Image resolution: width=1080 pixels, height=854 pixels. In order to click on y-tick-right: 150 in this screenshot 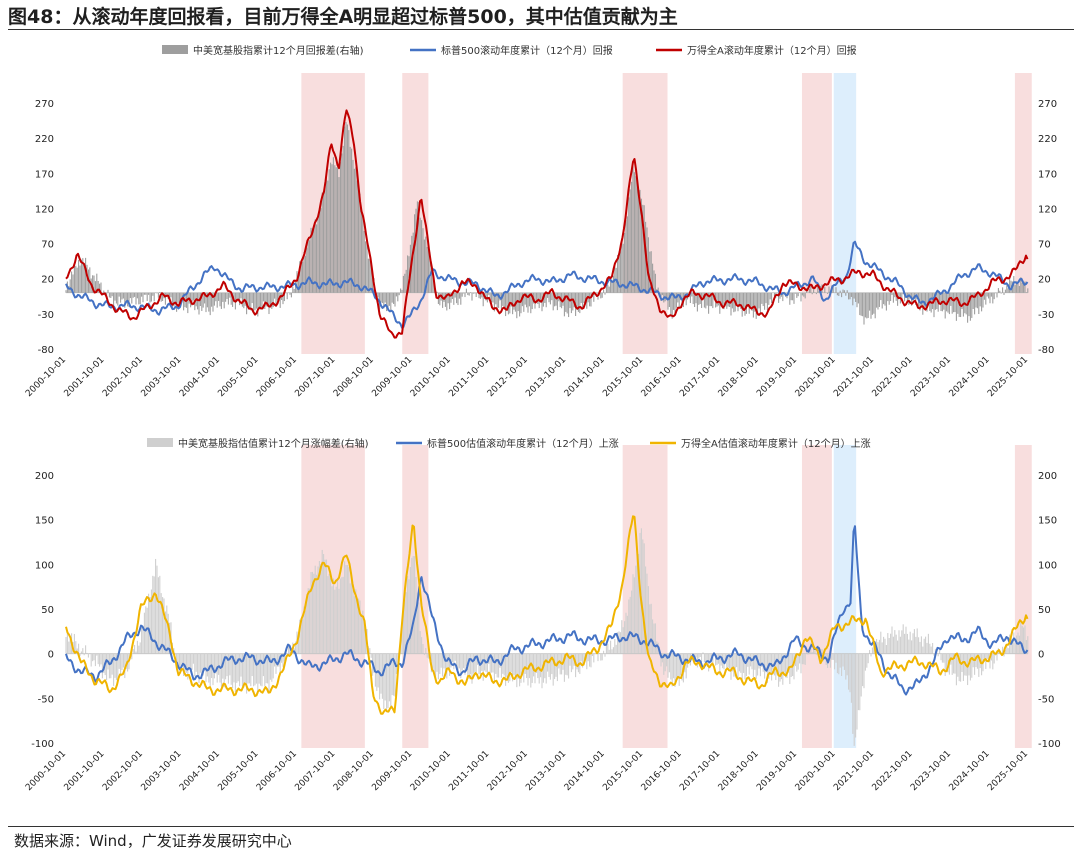, I will do `click(1047, 521)`.